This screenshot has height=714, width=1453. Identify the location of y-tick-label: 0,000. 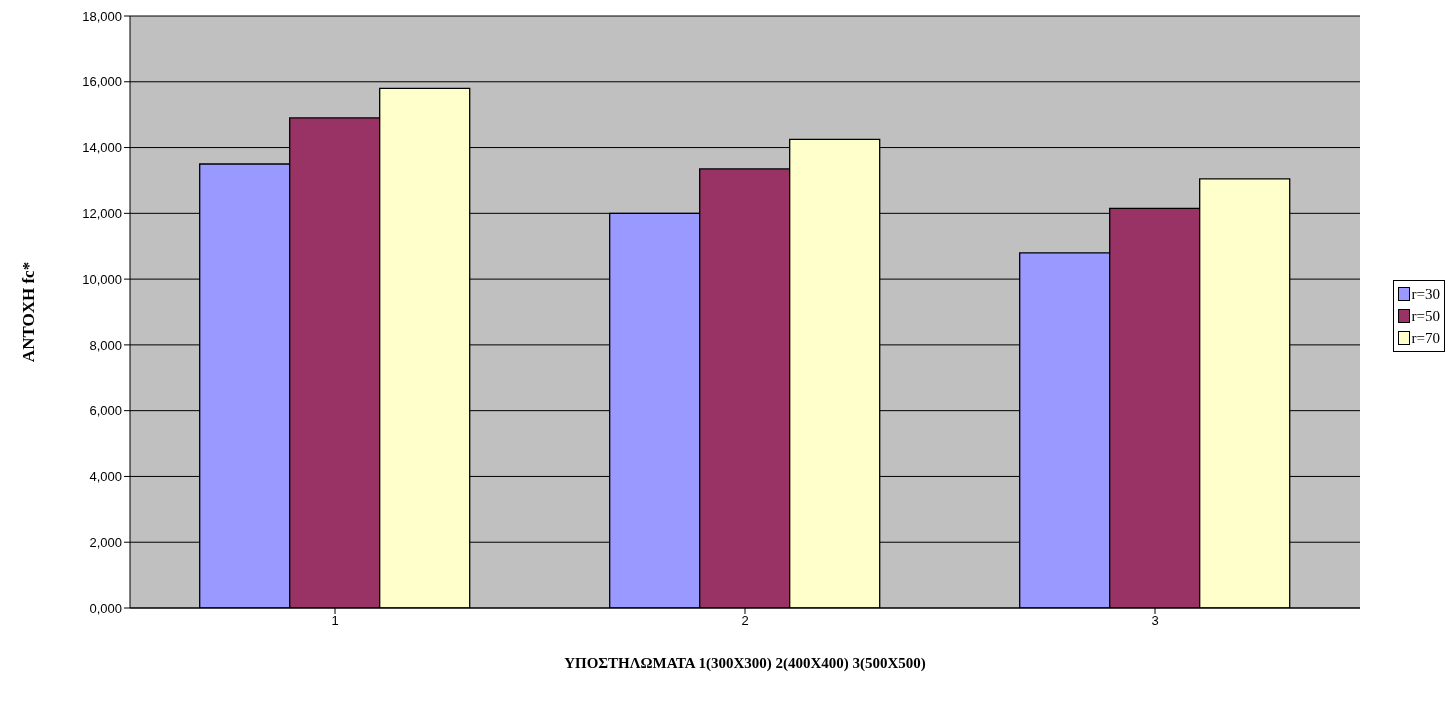
(105, 608).